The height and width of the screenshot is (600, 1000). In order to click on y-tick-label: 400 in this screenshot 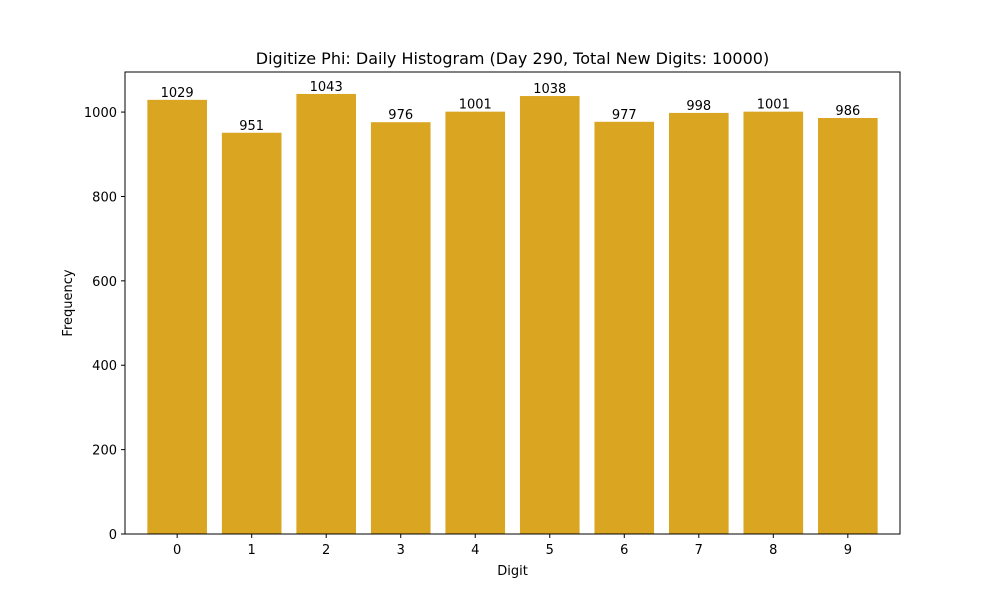, I will do `click(104, 366)`.